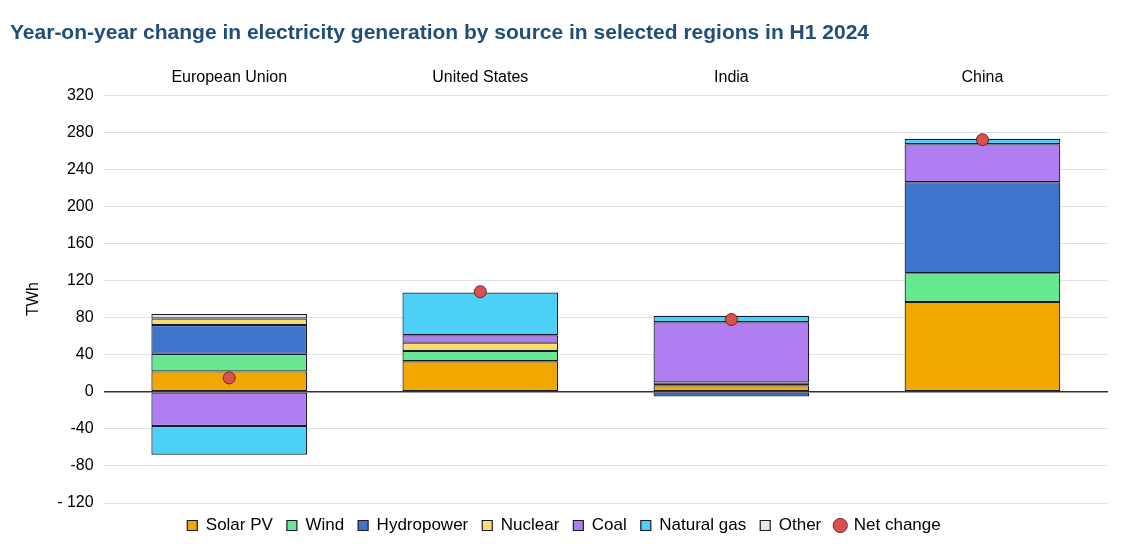 Image resolution: width=1148 pixels, height=544 pixels. Describe the element at coordinates (480, 77) in the screenshot. I see `x-tick-label: United States` at that location.